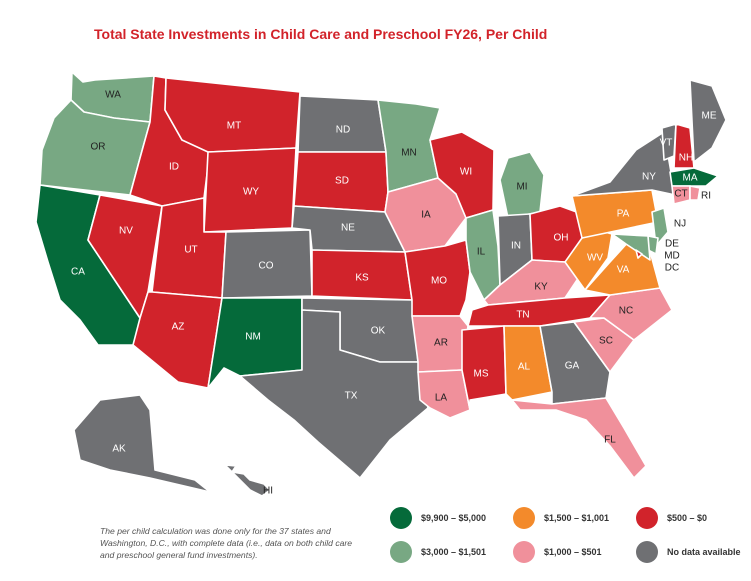 The image size is (751, 581). Describe the element at coordinates (522, 315) in the screenshot. I see `state-label-tn: TN` at that location.